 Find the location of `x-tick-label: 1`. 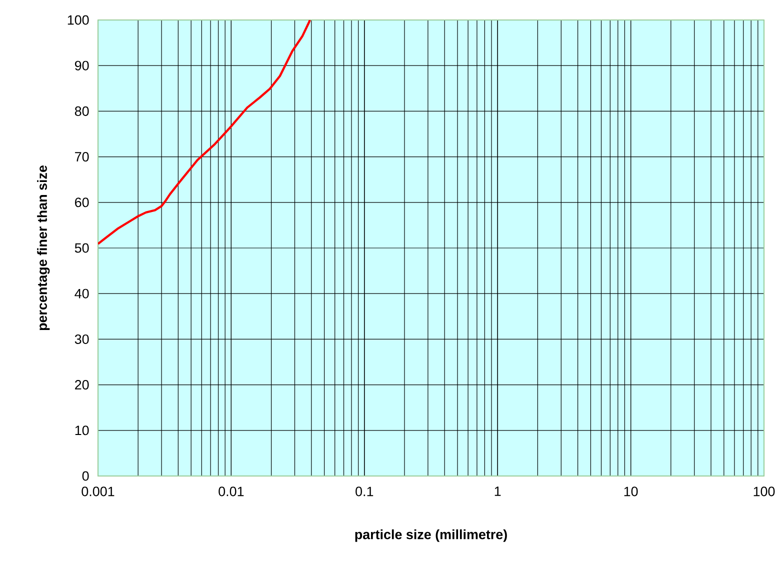

x-tick-label: 1 is located at coordinates (497, 491).